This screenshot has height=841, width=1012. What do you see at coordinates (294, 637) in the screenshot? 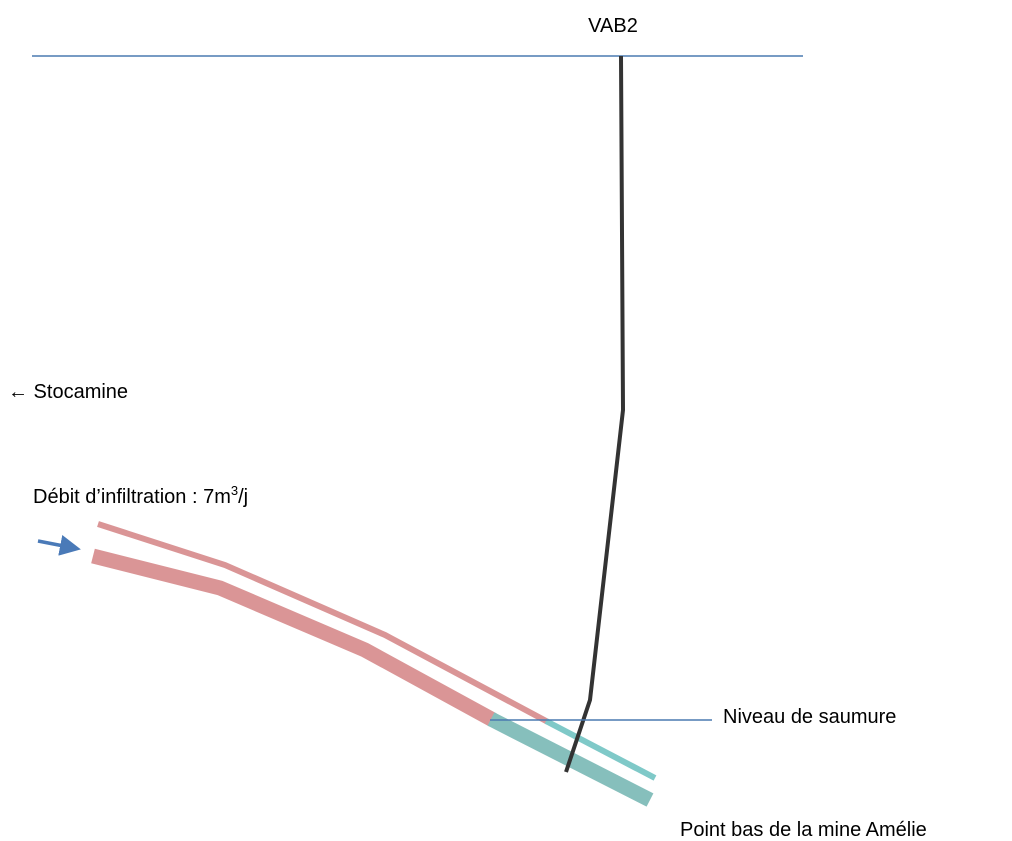
I see `lower-gallery` at bounding box center [294, 637].